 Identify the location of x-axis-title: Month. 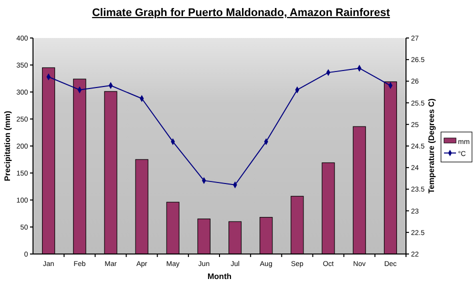
(220, 276).